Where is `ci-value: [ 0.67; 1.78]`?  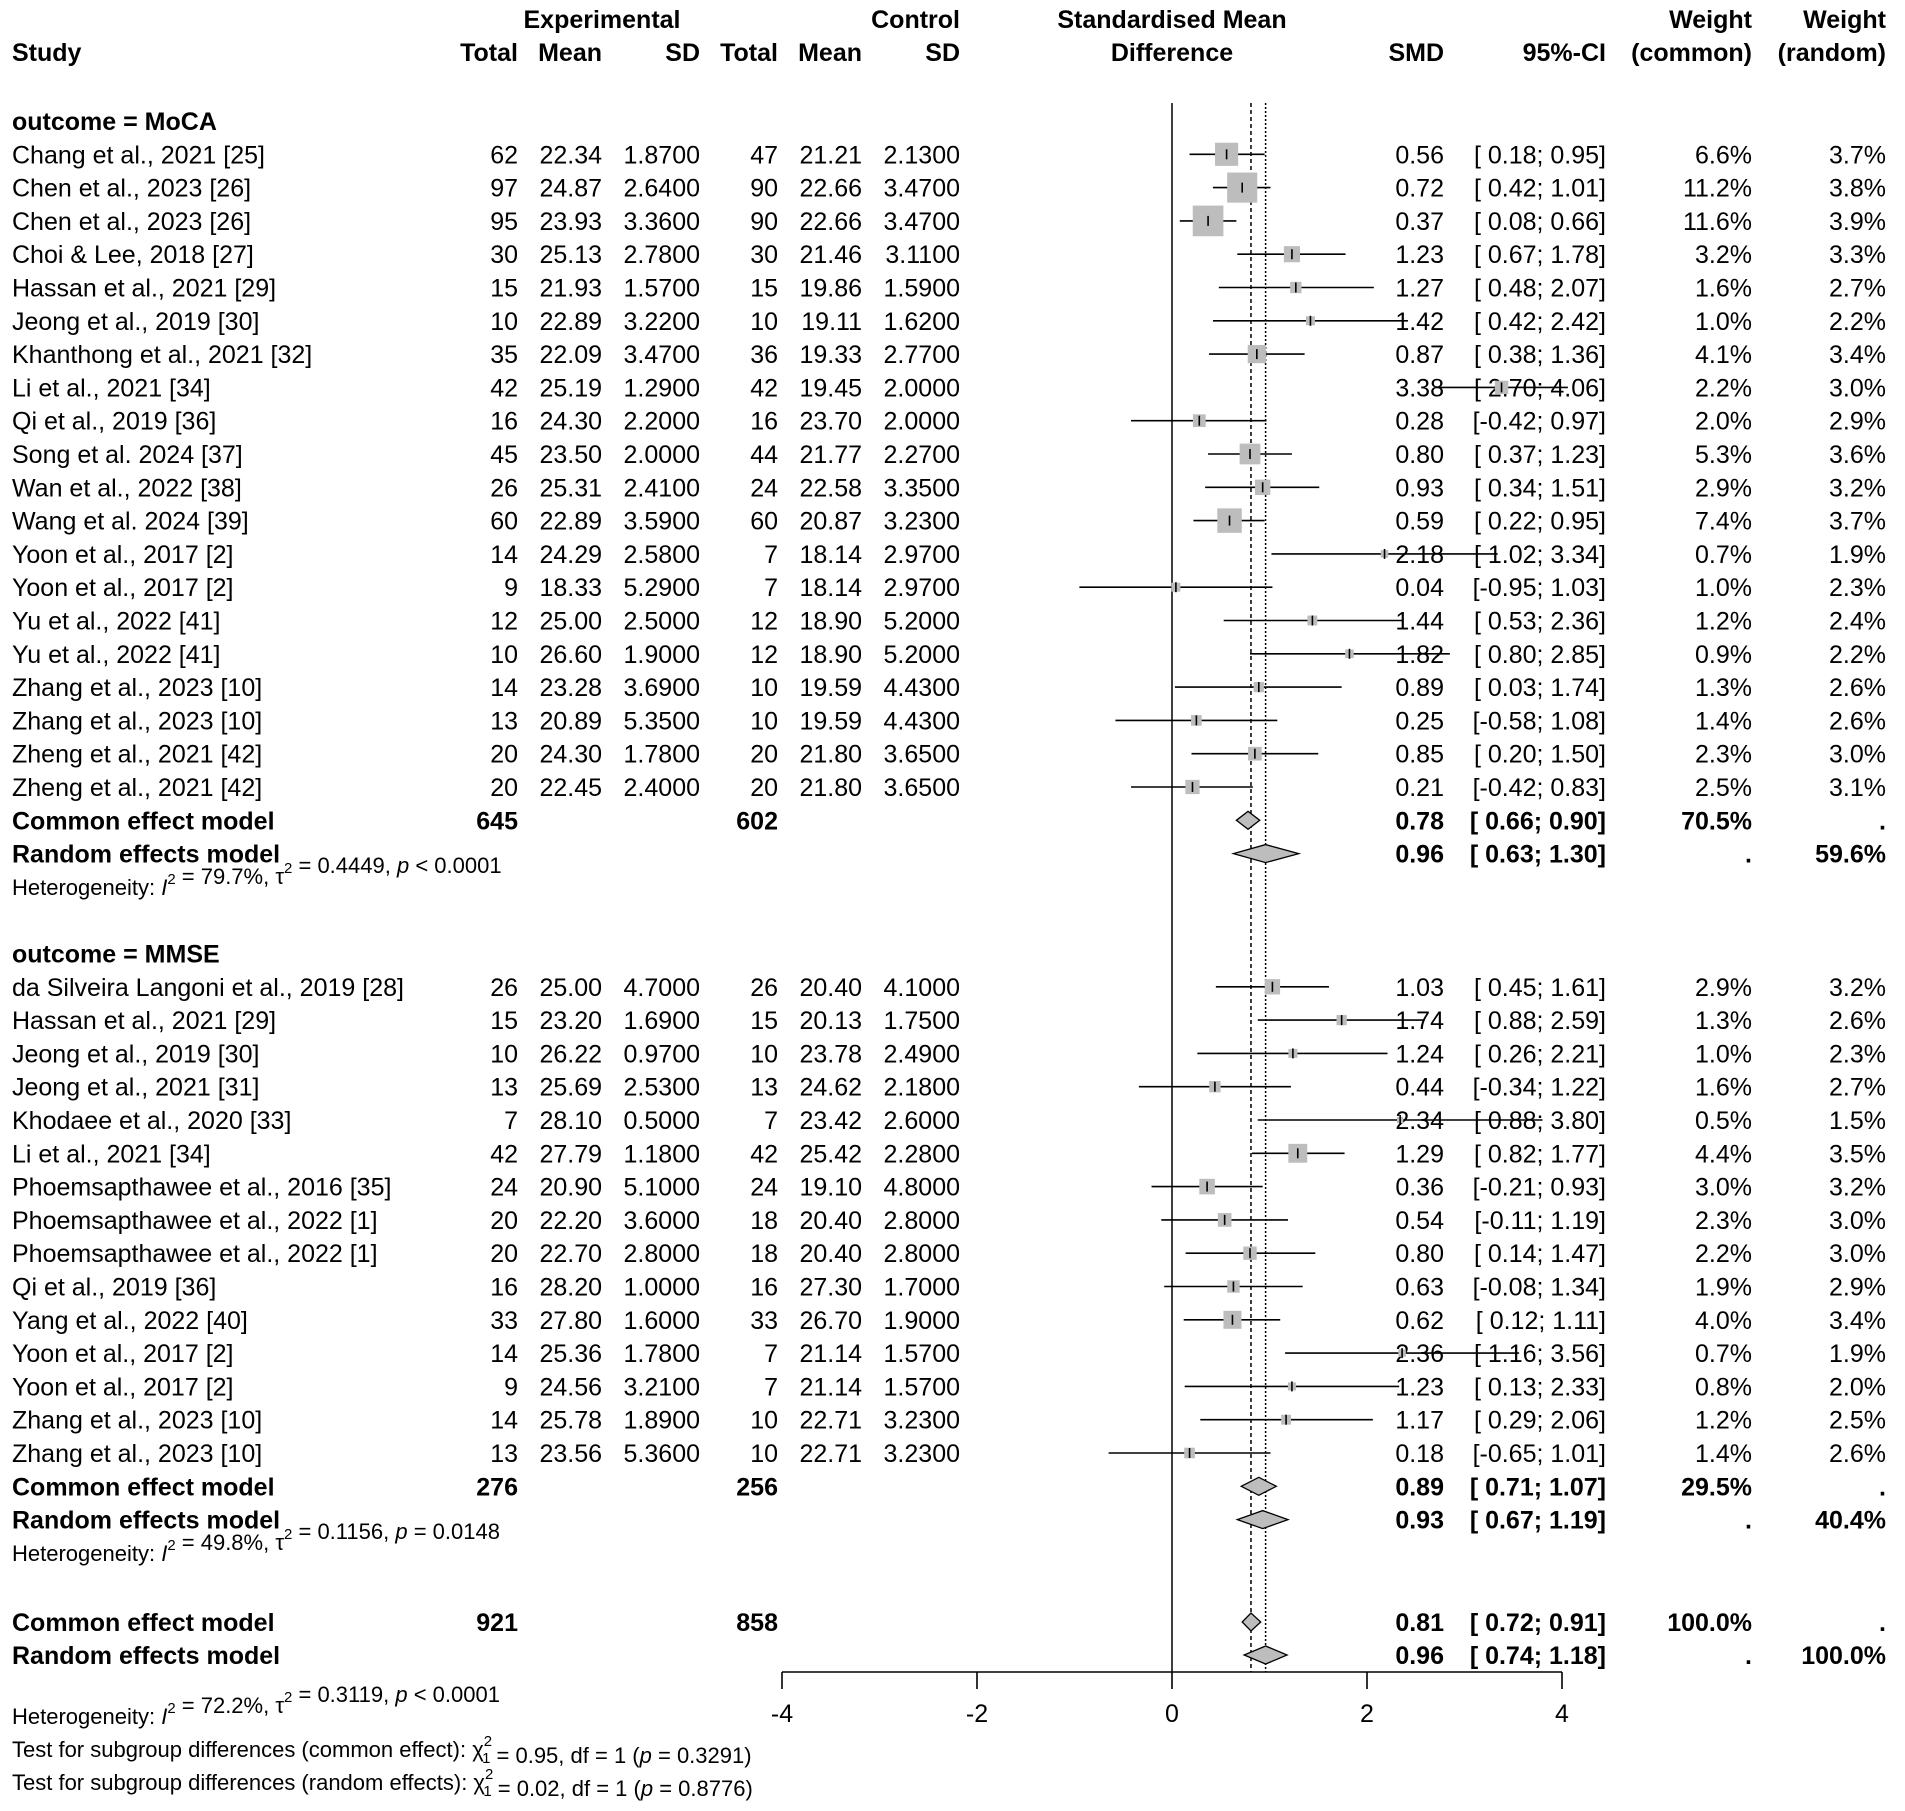
ci-value: [ 0.67; 1.78] is located at coordinates (1540, 255).